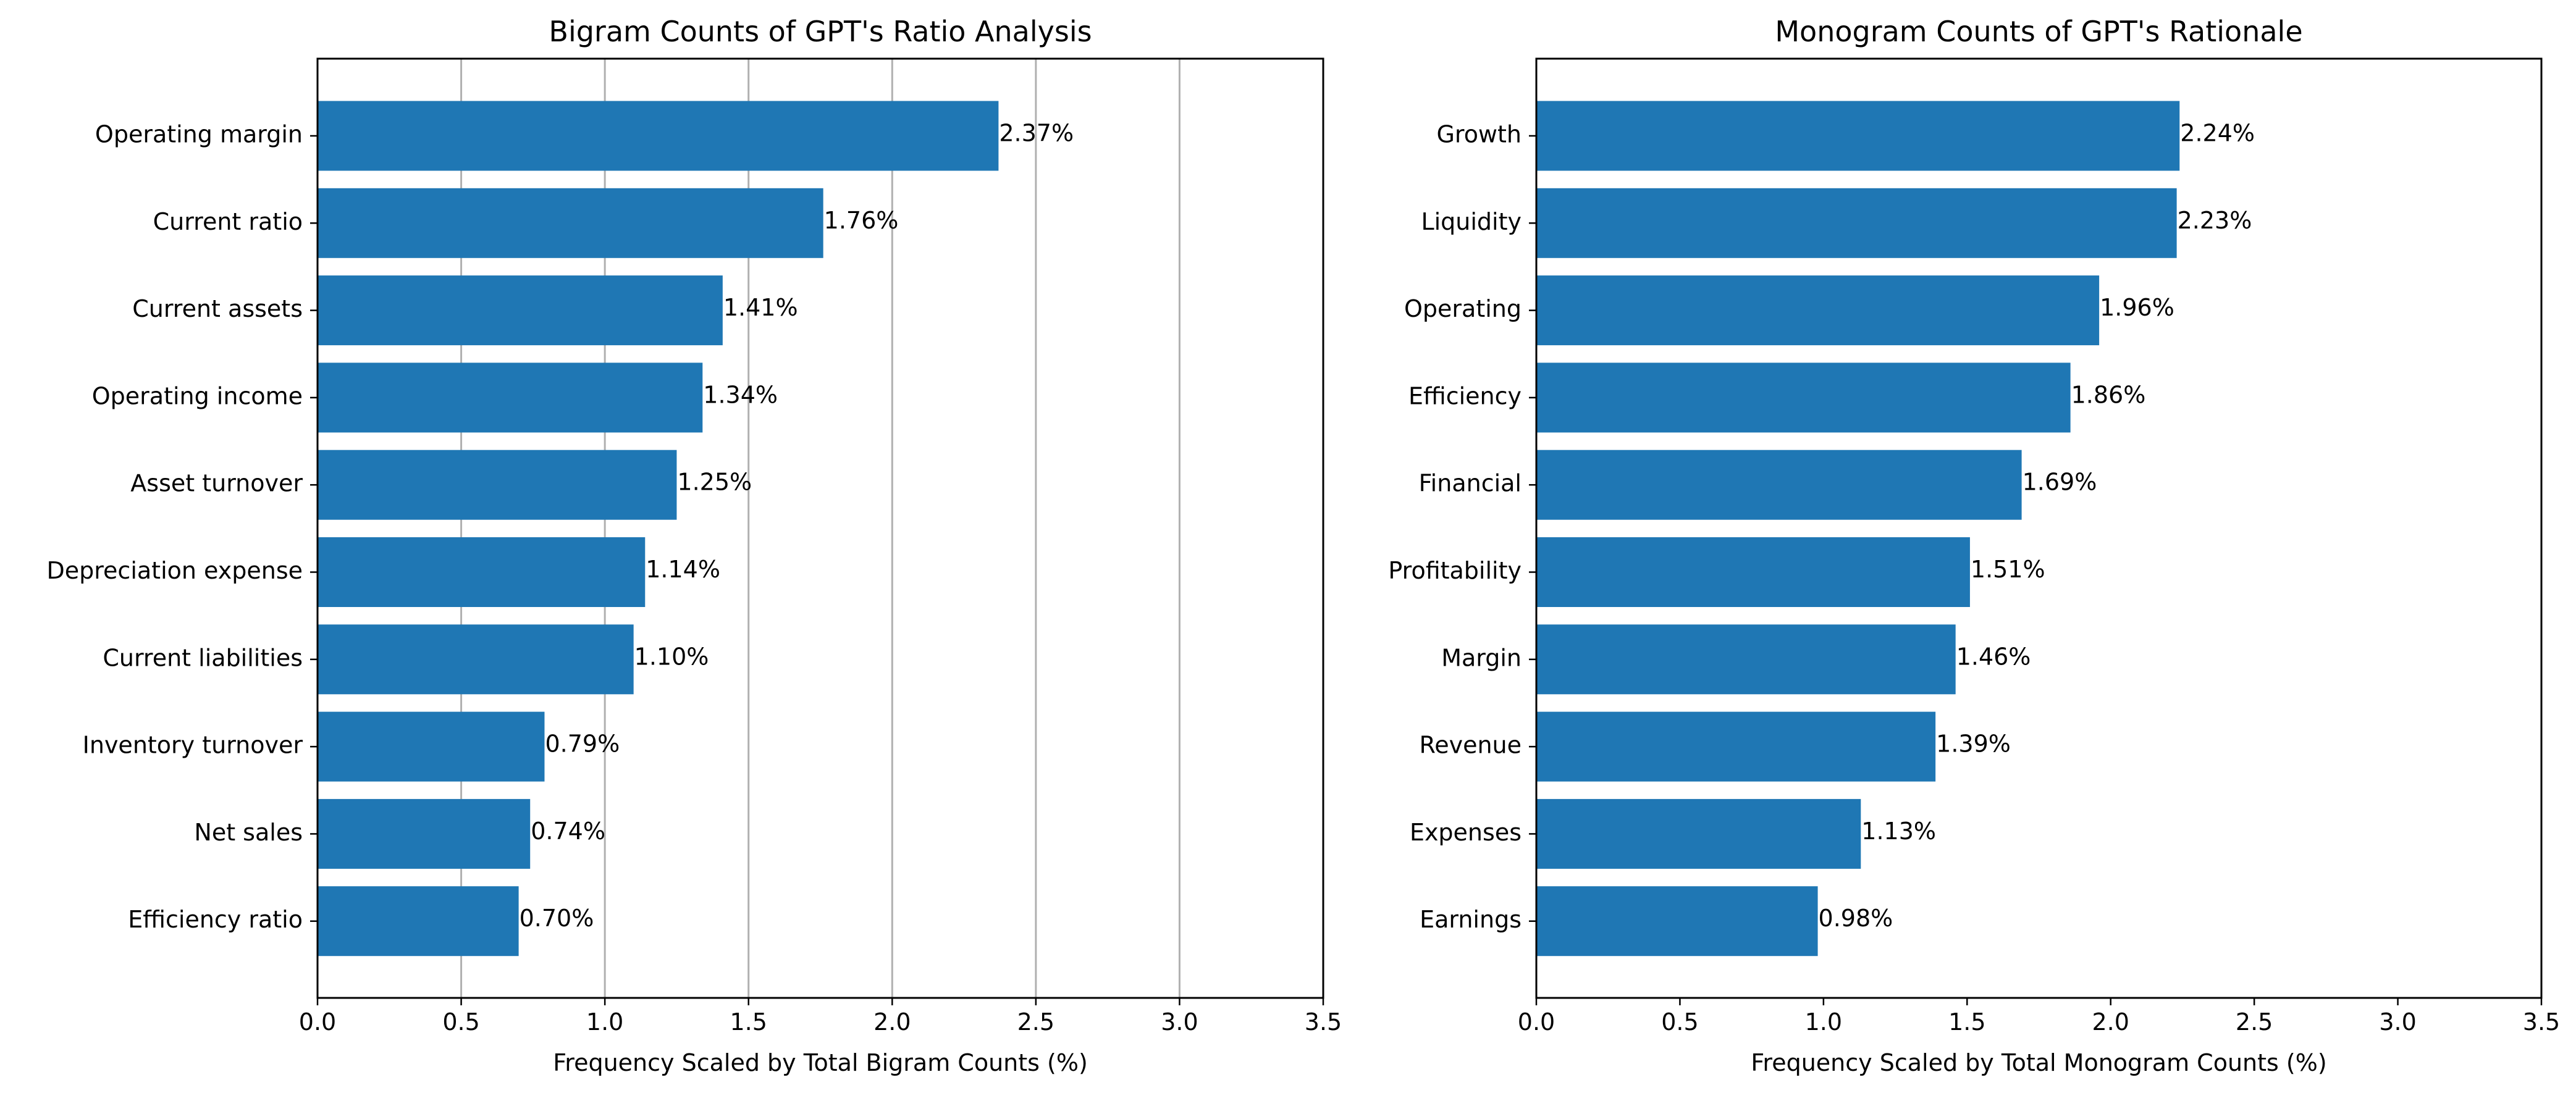 This screenshot has height=1093, width=2576. What do you see at coordinates (1898, 831) in the screenshot?
I see `data-label: 1.13%` at bounding box center [1898, 831].